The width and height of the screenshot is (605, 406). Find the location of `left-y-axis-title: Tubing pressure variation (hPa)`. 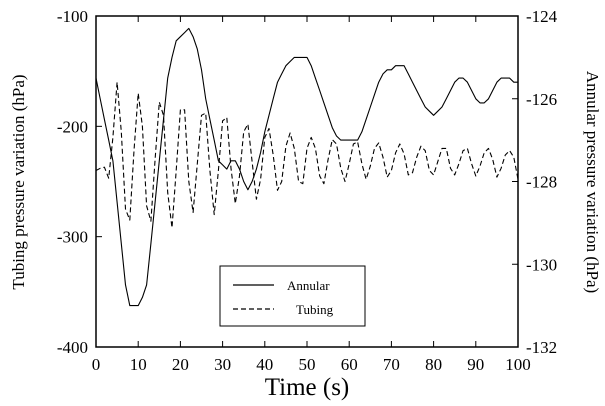

left-y-axis-title: Tubing pressure variation (hPa) is located at coordinates (18, 181).